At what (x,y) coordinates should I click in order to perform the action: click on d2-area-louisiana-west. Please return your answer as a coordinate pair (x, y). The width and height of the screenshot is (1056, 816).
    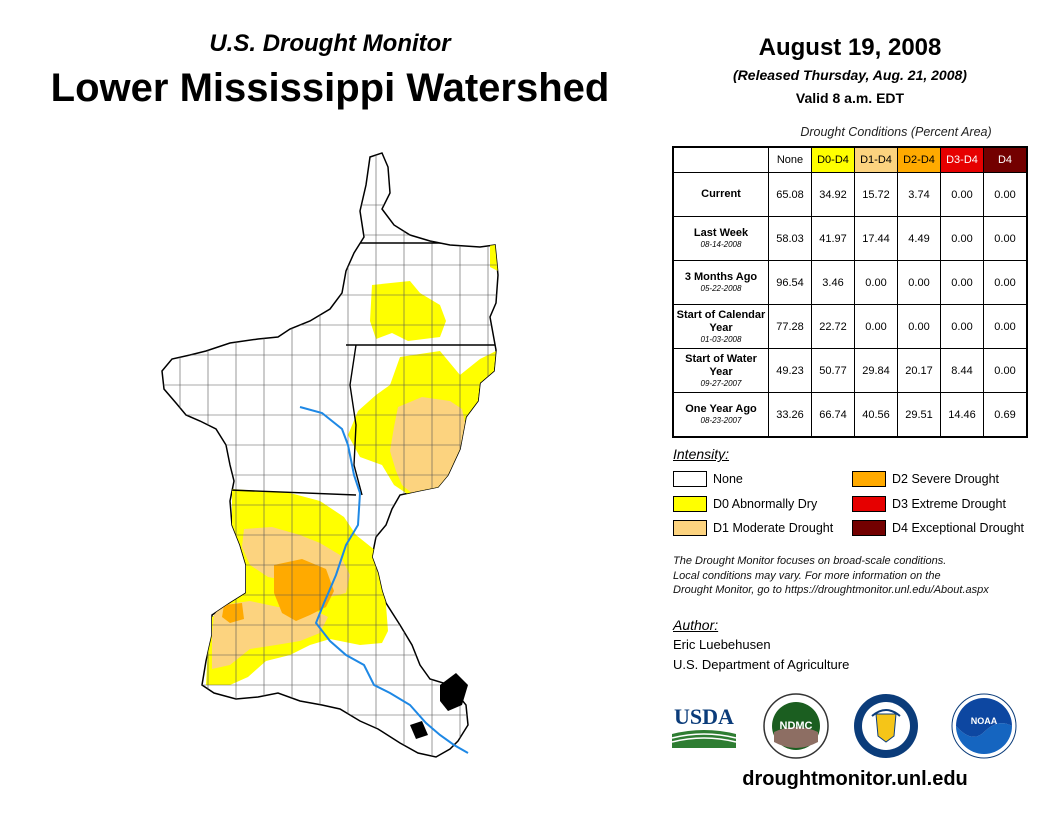
    Looking at the image, I should click on (233, 613).